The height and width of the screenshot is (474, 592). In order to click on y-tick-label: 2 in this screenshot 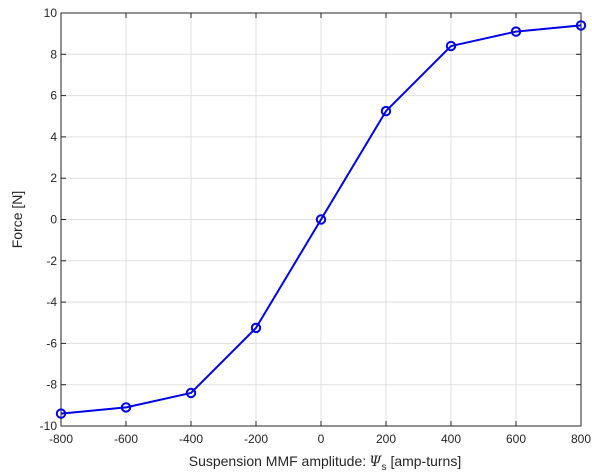, I will do `click(53, 178)`.